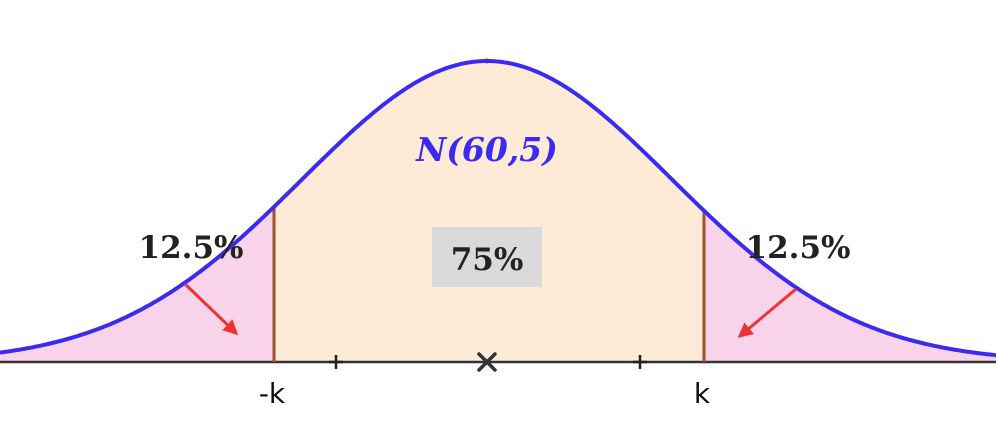 The height and width of the screenshot is (424, 996). What do you see at coordinates (487, 362) in the screenshot?
I see `cross-icon` at bounding box center [487, 362].